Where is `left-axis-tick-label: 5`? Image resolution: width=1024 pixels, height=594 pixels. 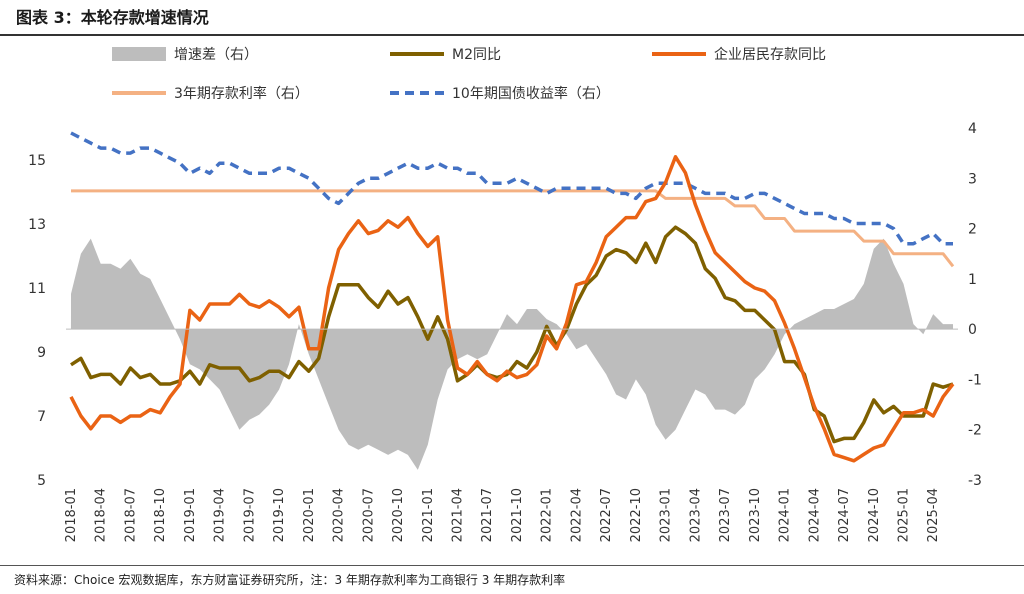 left-axis-tick-label: 5 is located at coordinates (41, 481).